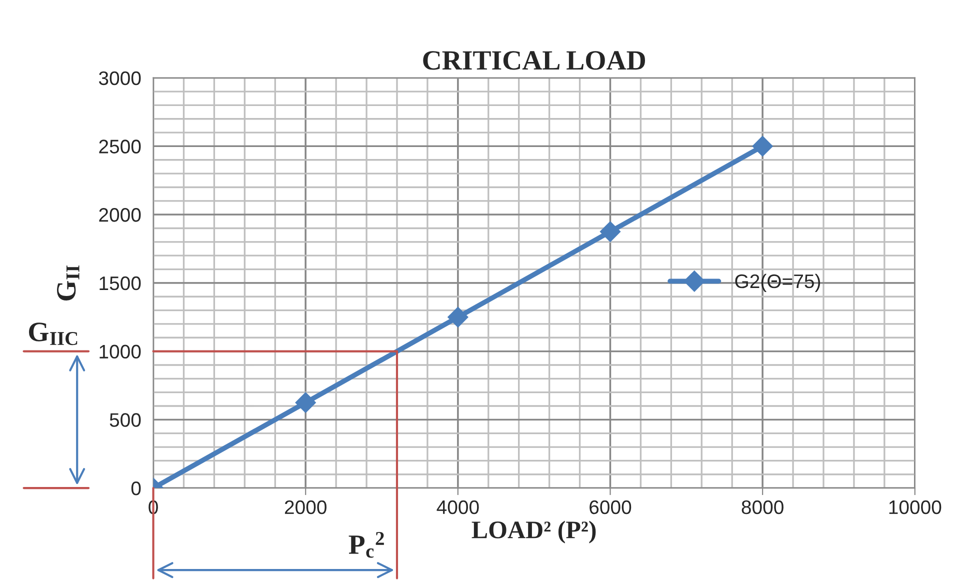 Image resolution: width=958 pixels, height=581 pixels. I want to click on ref-line-label: P$_{c}$$^{2}$, so click(366, 545).